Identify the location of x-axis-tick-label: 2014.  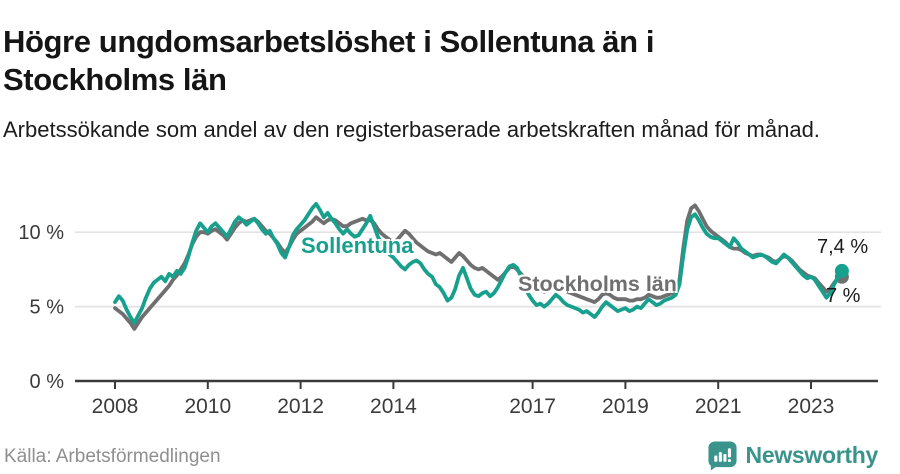
(393, 406).